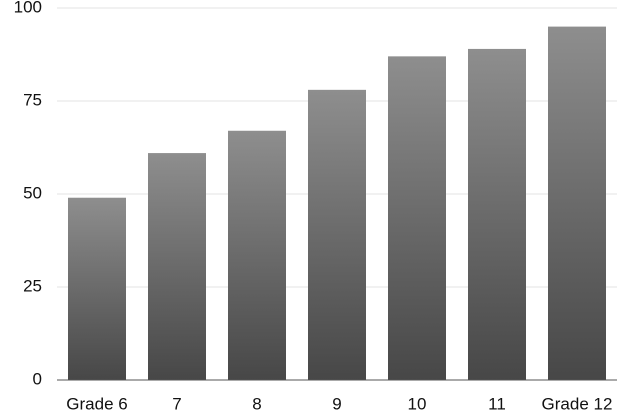 The height and width of the screenshot is (414, 625). Describe the element at coordinates (577, 403) in the screenshot. I see `x-tick-label: Grade 12` at that location.